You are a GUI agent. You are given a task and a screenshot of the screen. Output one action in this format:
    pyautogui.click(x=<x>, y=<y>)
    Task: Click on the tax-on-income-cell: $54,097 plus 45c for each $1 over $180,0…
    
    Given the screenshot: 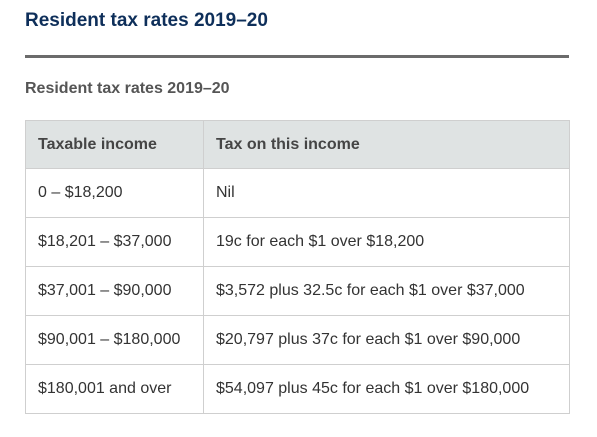 What is the action you would take?
    pyautogui.click(x=386, y=389)
    